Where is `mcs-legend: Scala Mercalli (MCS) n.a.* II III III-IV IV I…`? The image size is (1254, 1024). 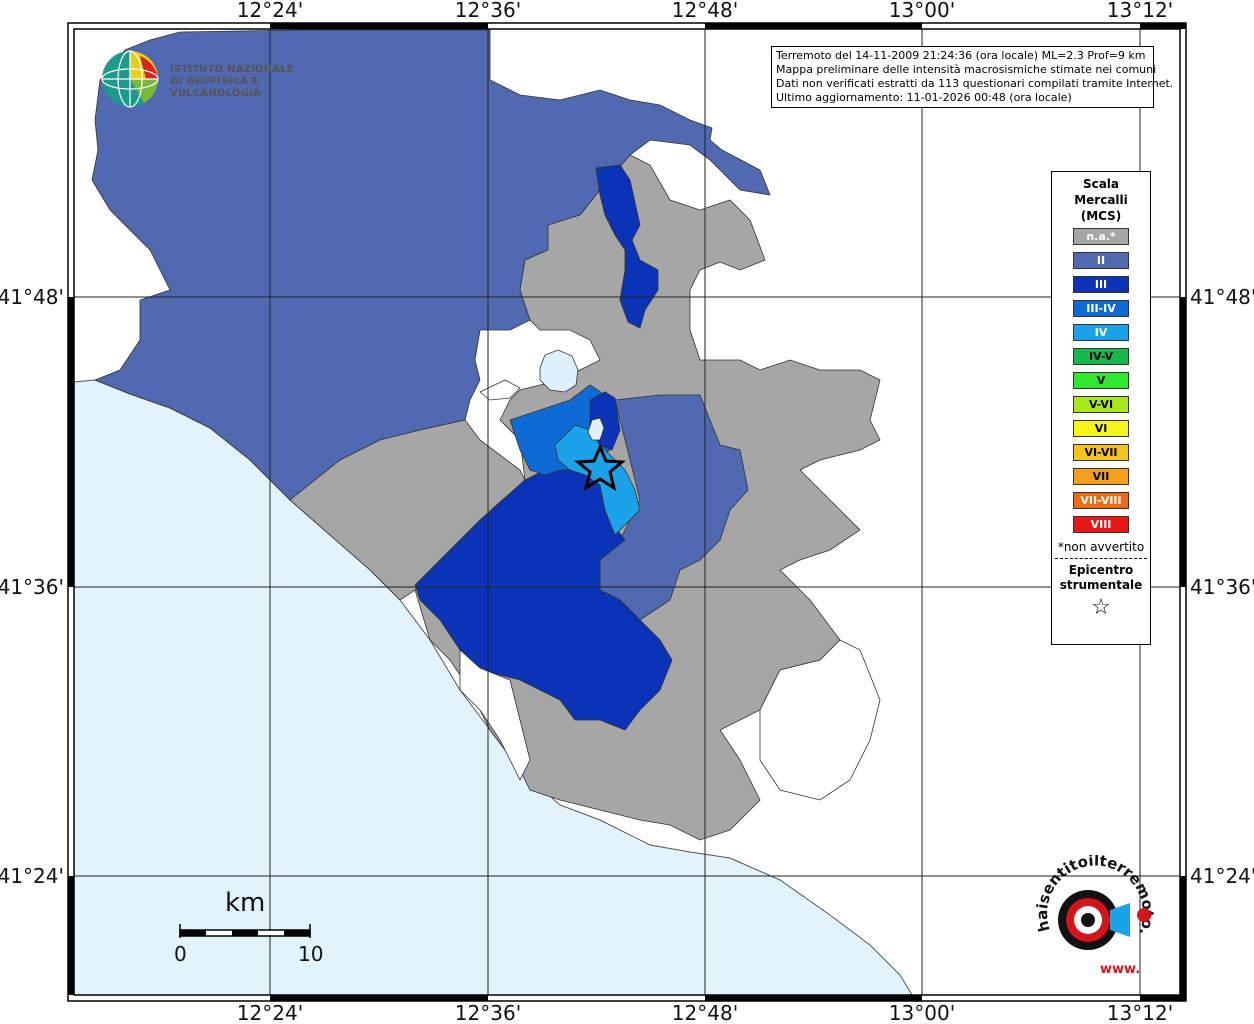 mcs-legend: Scala Mercalli (MCS) n.a.* II III III-IV IV I… is located at coordinates (1101, 408).